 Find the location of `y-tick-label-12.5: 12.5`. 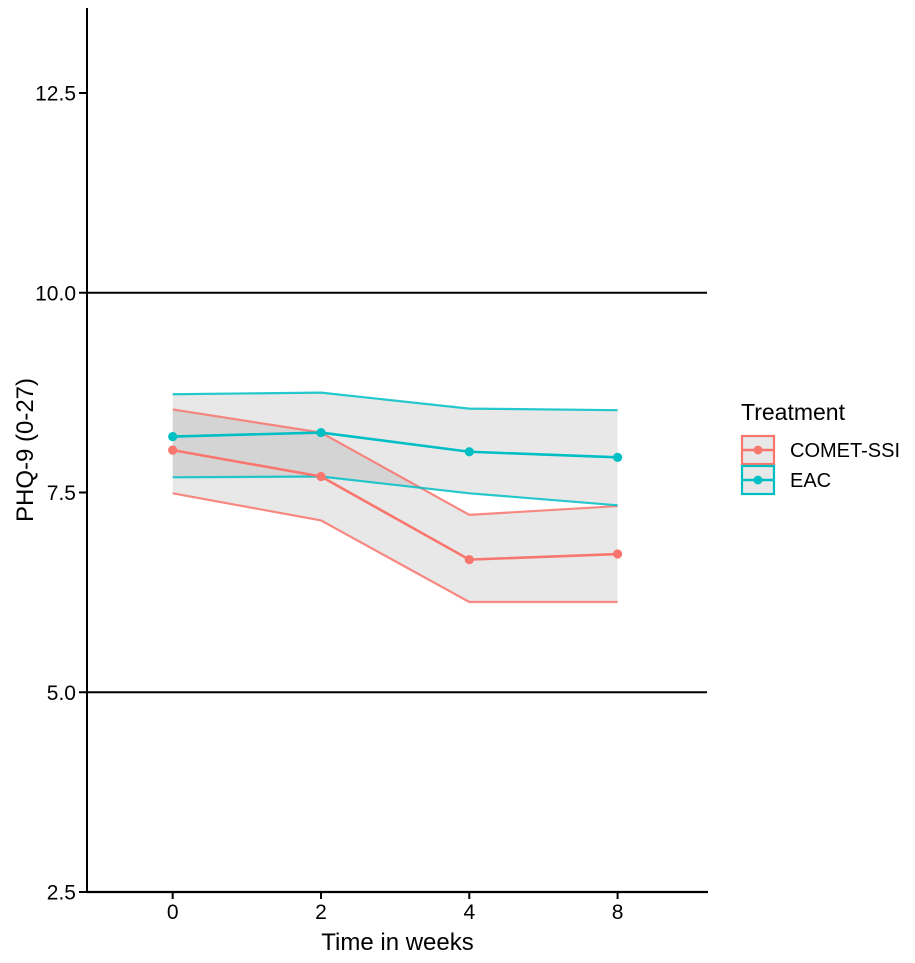

y-tick-label-12.5: 12.5 is located at coordinates (55, 94).